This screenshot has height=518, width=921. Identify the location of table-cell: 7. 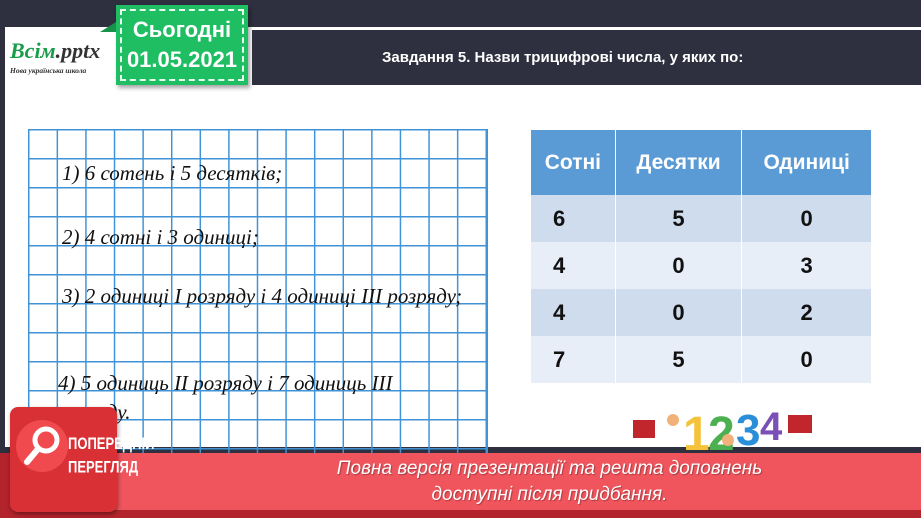
(573, 359).